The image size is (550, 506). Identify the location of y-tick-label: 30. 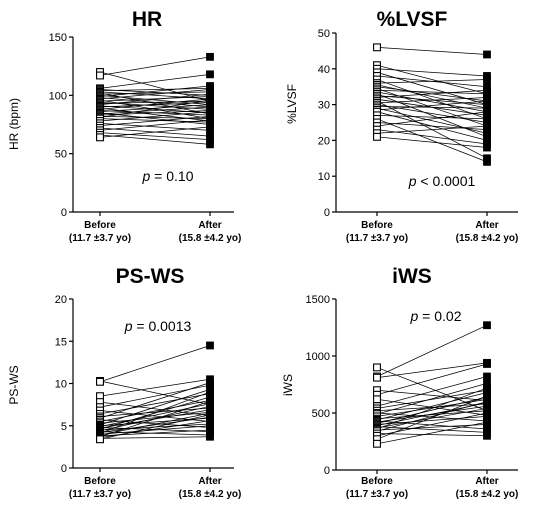
(324, 106).